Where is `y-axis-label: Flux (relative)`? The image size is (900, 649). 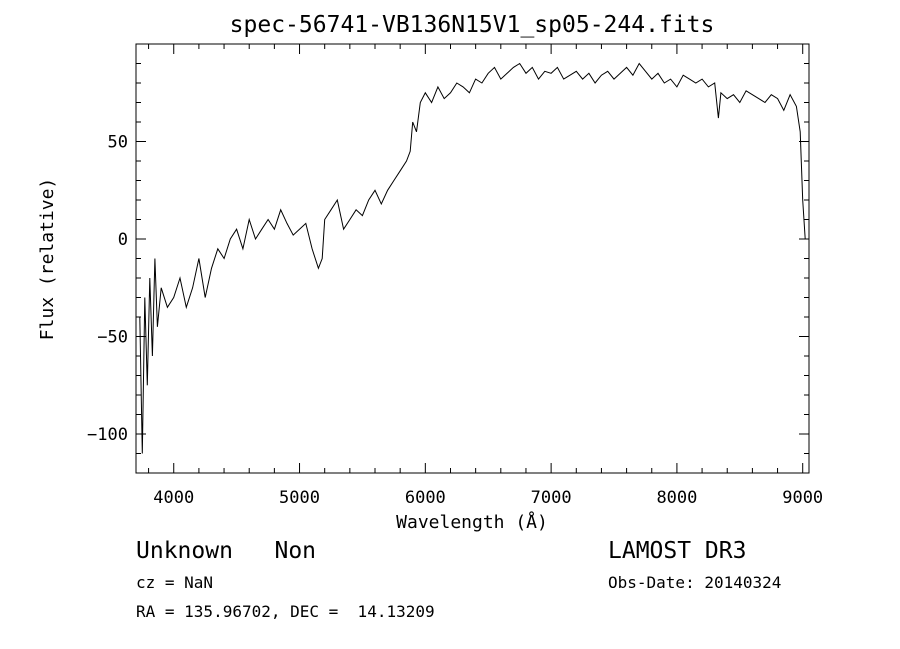
y-axis-label: Flux (relative) is located at coordinates (47, 259).